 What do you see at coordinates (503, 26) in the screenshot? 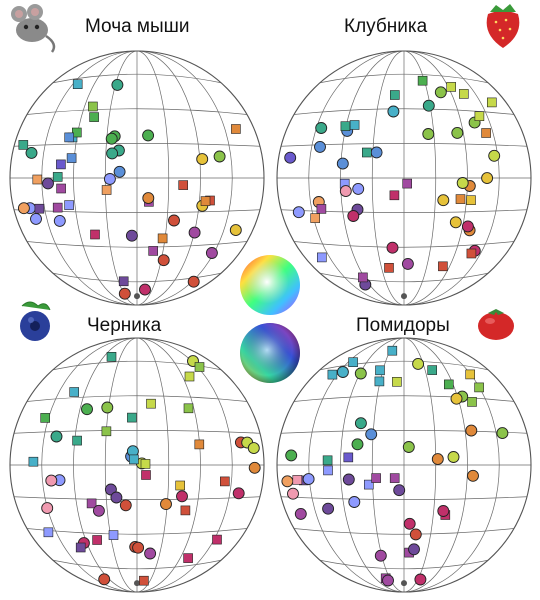
I see `strawberry-icon` at bounding box center [503, 26].